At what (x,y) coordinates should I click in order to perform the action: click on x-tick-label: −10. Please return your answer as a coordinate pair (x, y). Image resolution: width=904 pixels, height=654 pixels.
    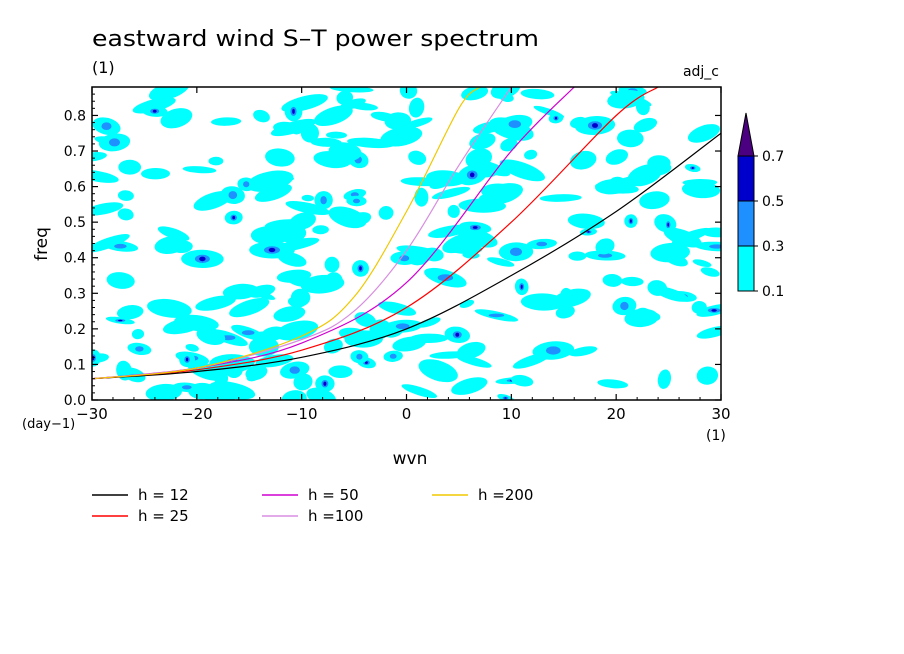
    Looking at the image, I should click on (302, 414).